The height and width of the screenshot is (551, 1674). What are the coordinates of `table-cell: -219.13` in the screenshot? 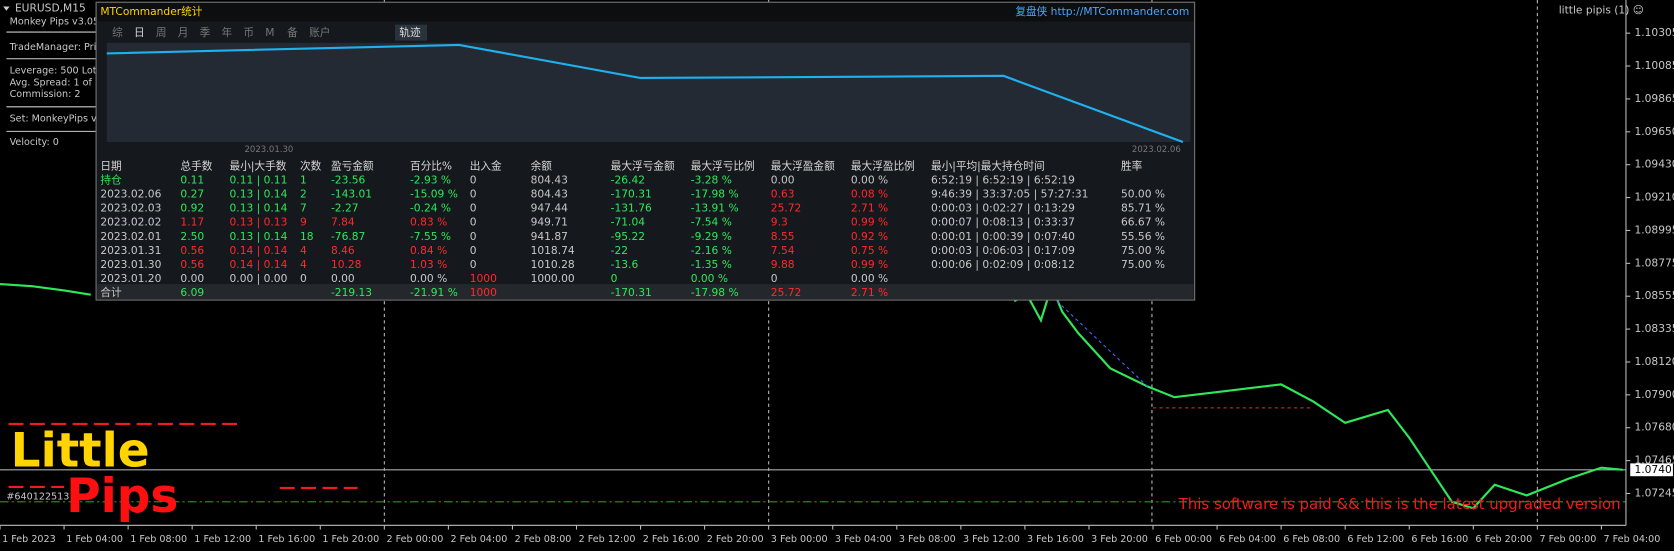 It's located at (351, 292).